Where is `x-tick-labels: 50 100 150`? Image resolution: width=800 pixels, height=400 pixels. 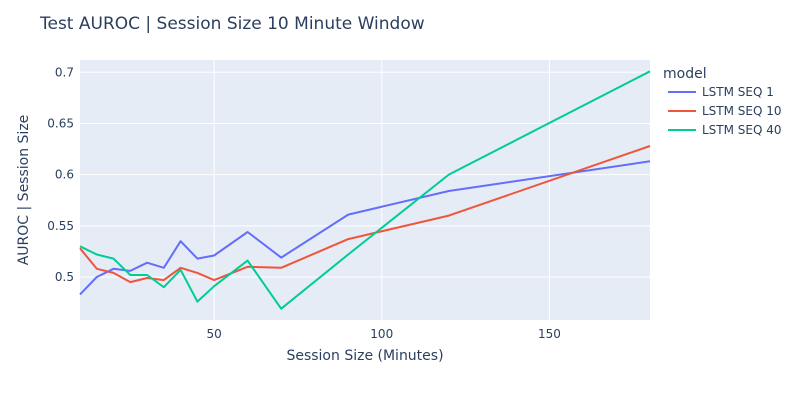 x-tick-labels: 50 100 150 is located at coordinates (383, 334).